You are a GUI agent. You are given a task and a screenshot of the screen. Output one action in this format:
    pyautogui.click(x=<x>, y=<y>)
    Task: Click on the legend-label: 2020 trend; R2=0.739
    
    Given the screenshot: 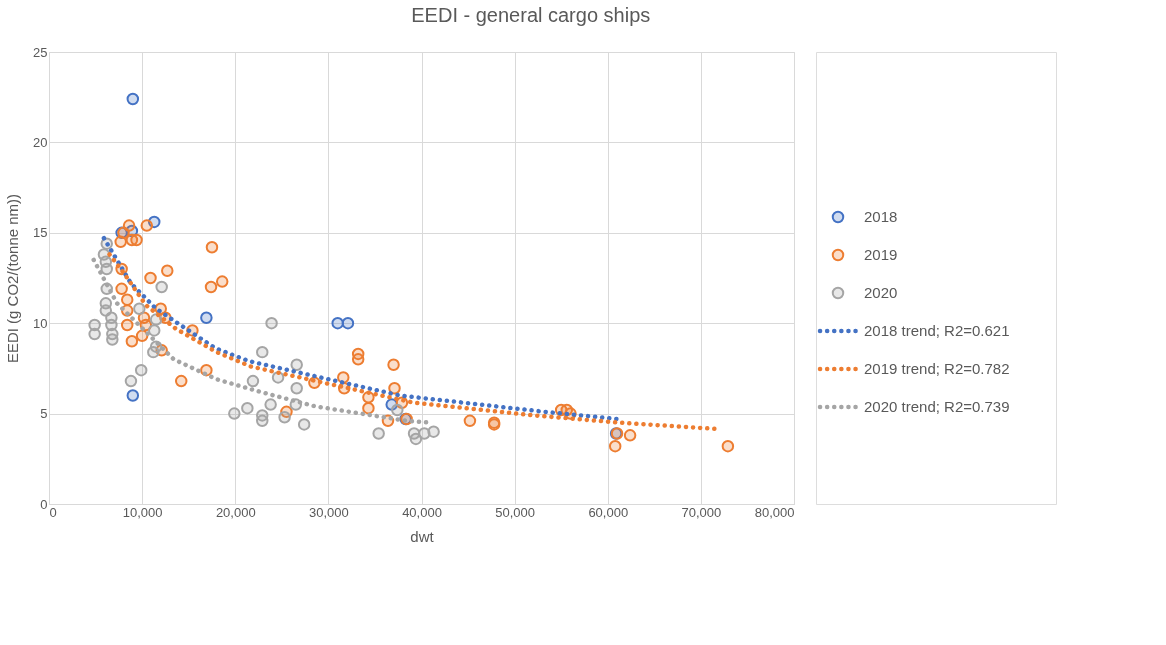 What is the action you would take?
    pyautogui.click(x=937, y=406)
    